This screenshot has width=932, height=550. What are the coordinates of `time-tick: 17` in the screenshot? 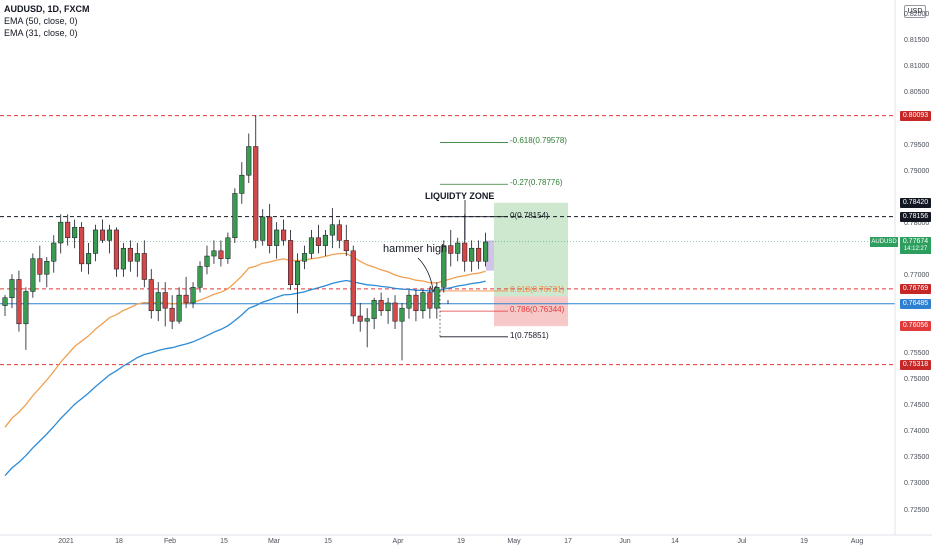 It's located at (568, 541).